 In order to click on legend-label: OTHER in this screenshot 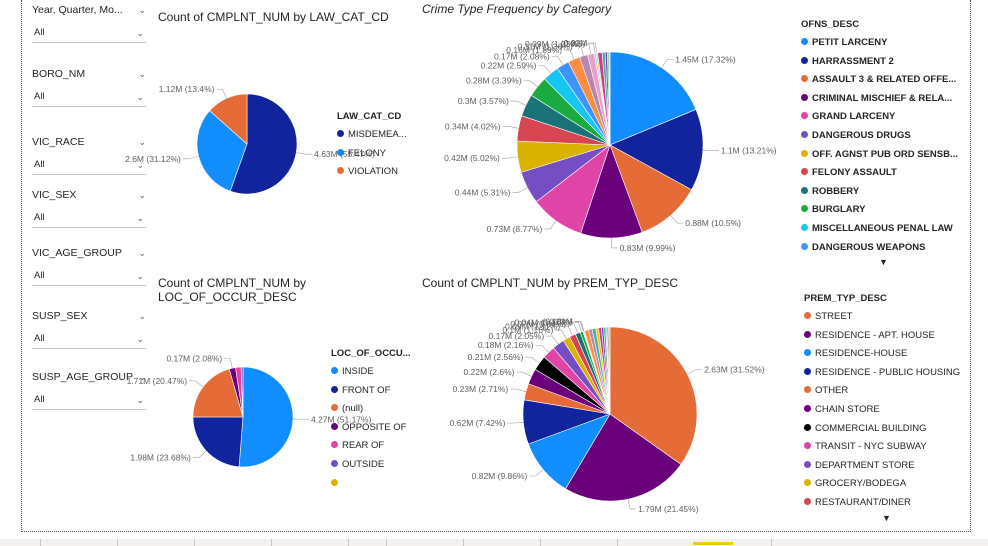, I will do `click(832, 391)`.